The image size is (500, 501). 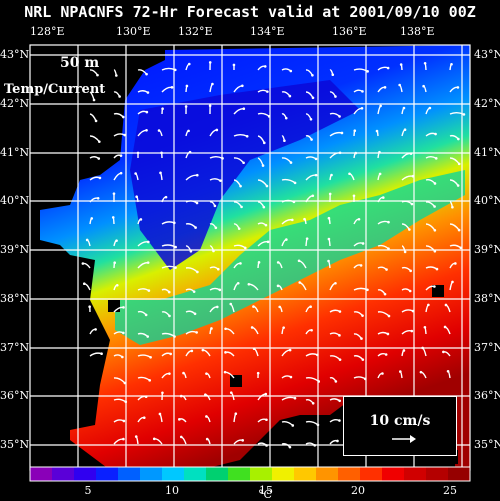 What do you see at coordinates (349, 31) in the screenshot?
I see `lon-label: 136°E` at bounding box center [349, 31].